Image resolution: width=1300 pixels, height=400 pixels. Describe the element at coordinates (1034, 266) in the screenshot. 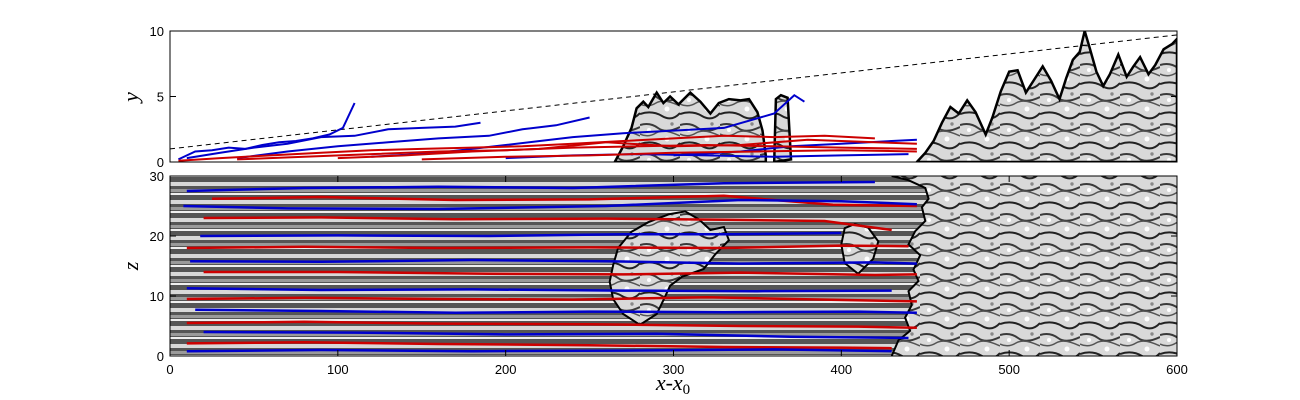

I see `downstream-turbulent-region` at that location.